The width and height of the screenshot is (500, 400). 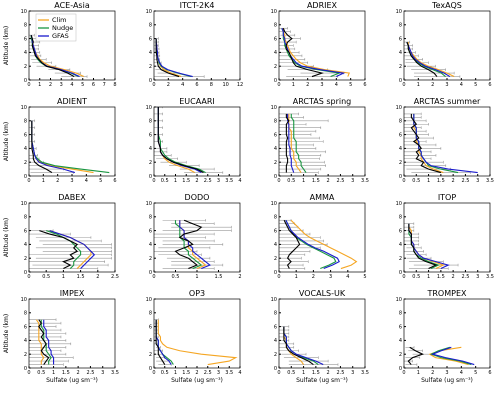 I want to click on panel-title: ACE-Asia, so click(x=72, y=5).